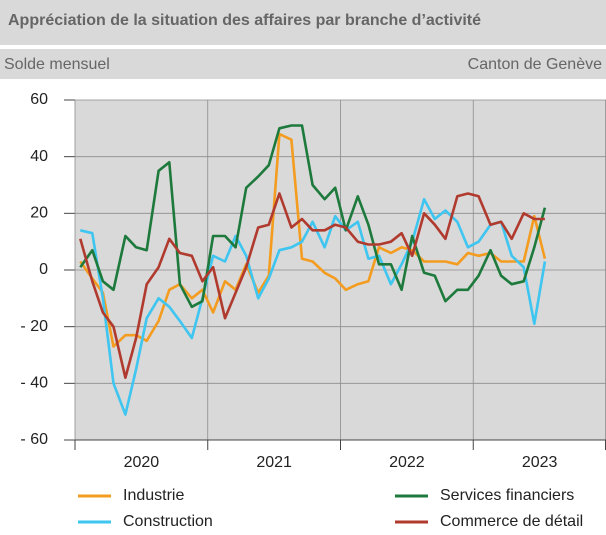  I want to click on subtitle-band, so click(303, 64).